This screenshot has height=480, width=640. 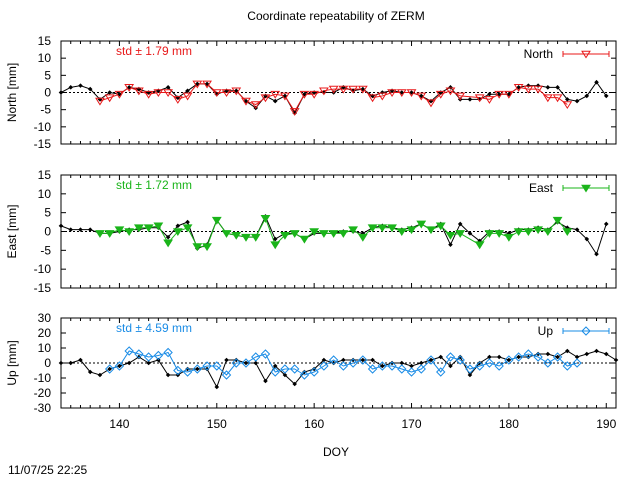 I want to click on y-tick-label: 15, so click(x=45, y=41).